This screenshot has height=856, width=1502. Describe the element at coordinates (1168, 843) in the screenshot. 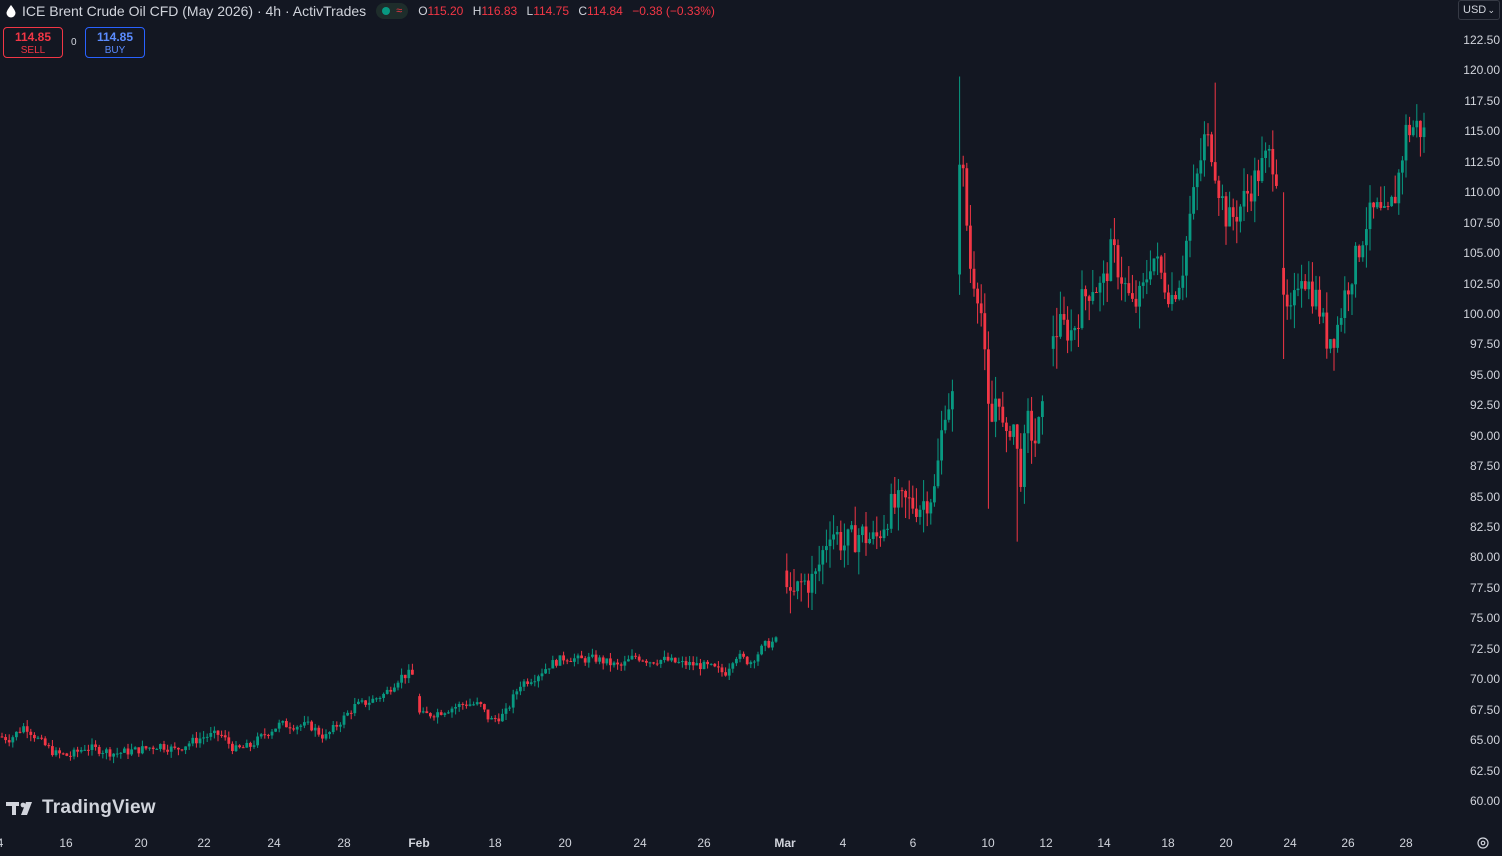

I see `time-tick-label: 18` at that location.